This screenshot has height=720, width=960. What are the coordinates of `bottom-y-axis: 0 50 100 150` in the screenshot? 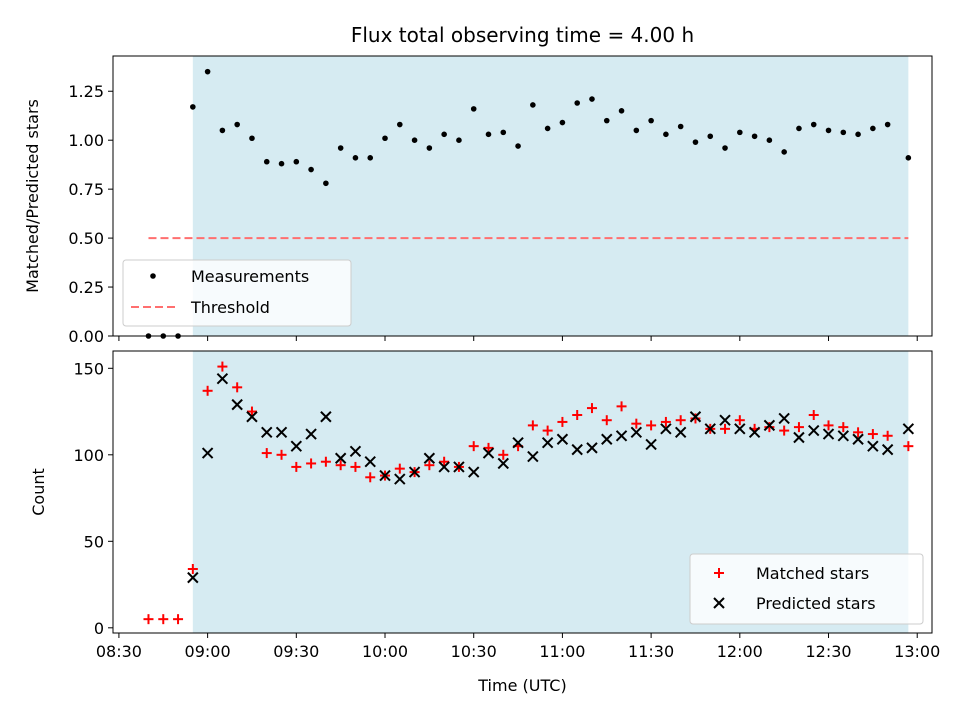 It's located at (93, 498).